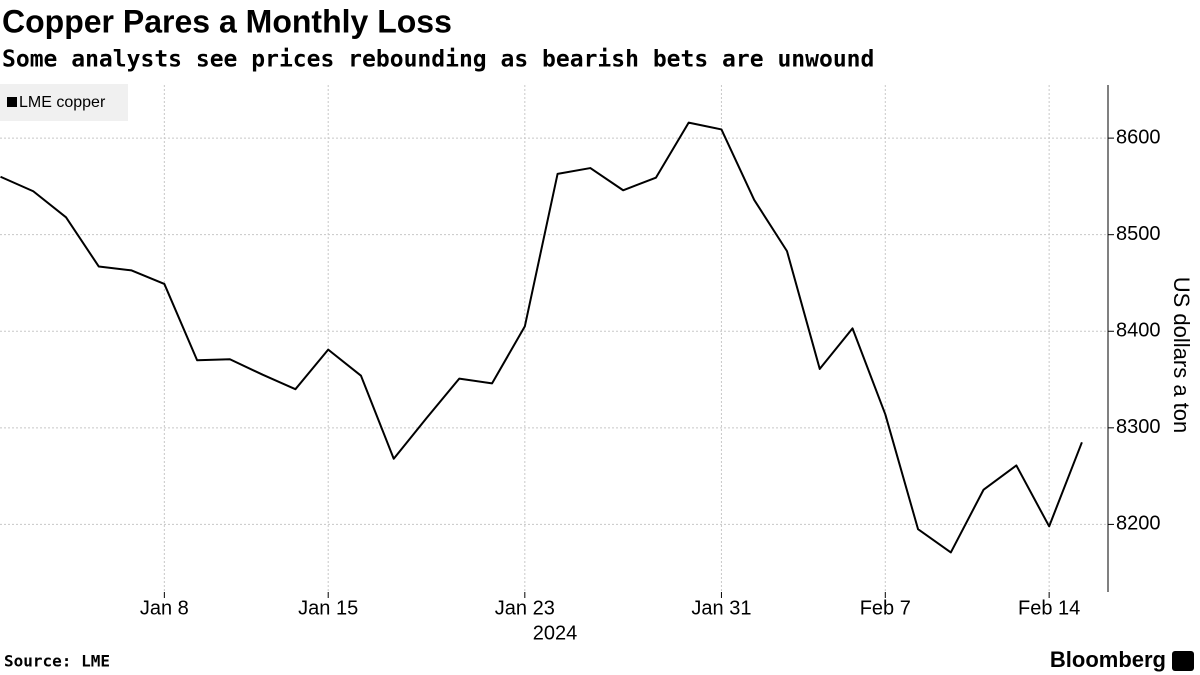 The width and height of the screenshot is (1200, 675). Describe the element at coordinates (721, 608) in the screenshot. I see `x-tick-label: Jan 31` at that location.